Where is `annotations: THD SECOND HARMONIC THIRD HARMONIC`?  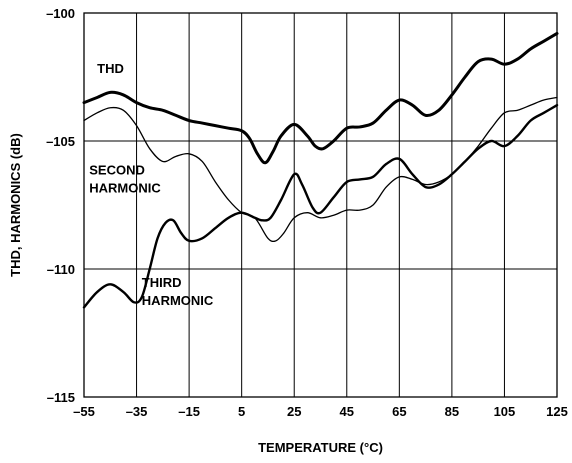
annotations: THD SECOND HARMONIC THIRD HARMONIC is located at coordinates (151, 184).